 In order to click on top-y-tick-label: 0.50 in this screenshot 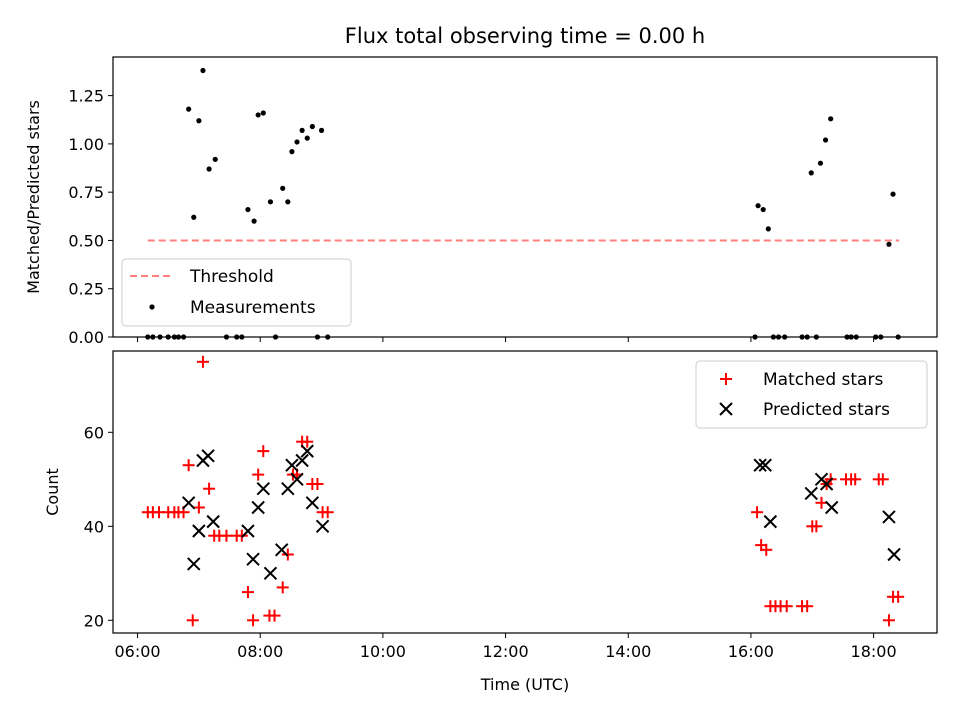, I will do `click(86, 240)`.